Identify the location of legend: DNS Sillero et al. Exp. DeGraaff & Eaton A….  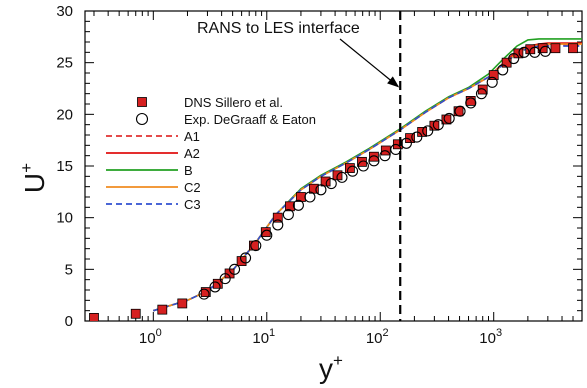
(211, 153).